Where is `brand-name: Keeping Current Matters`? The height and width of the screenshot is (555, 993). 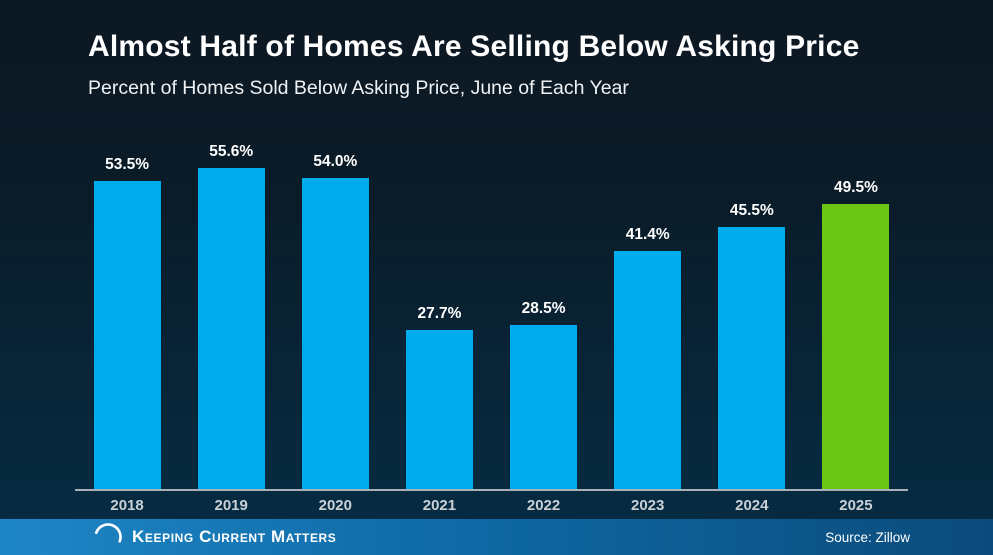 brand-name: Keeping Current Matters is located at coordinates (234, 536).